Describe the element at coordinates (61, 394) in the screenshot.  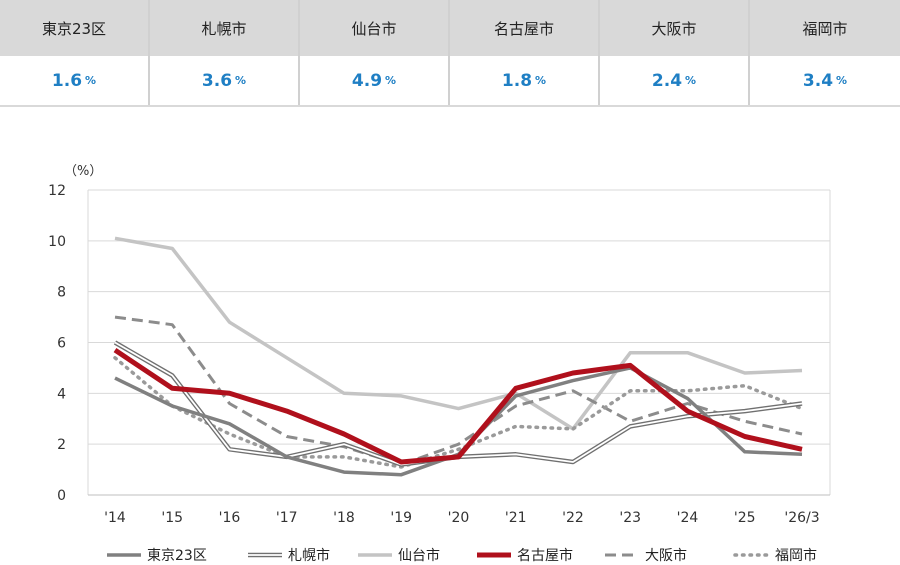
I see `y-tick-label: 4` at that location.